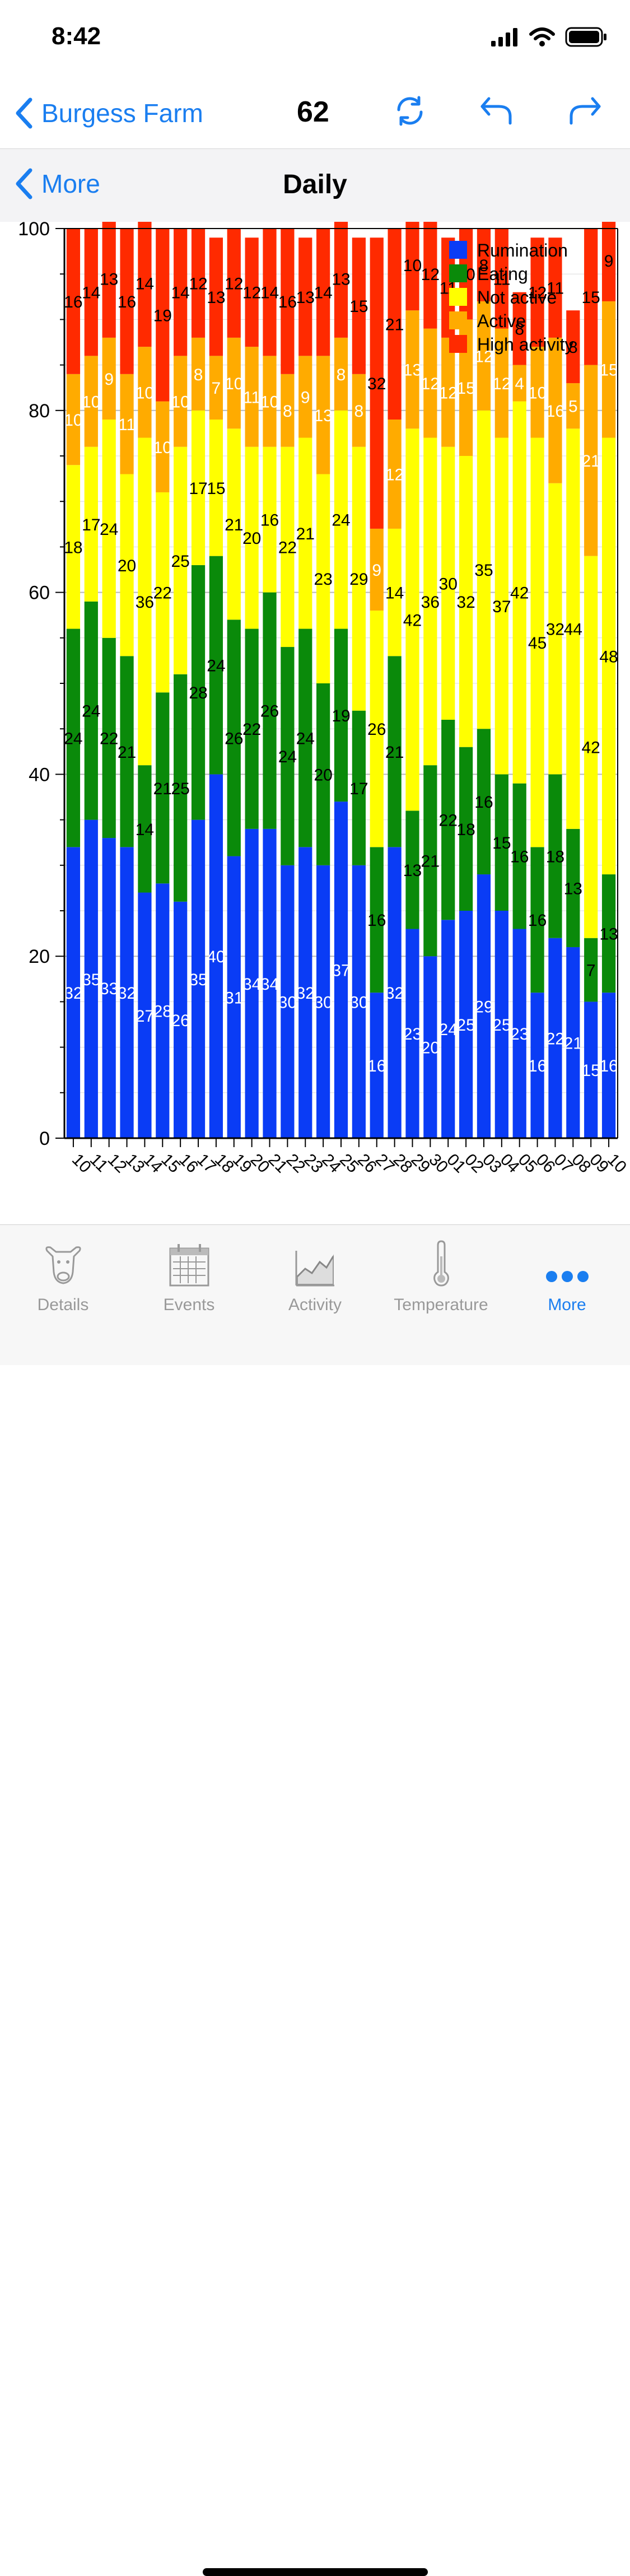 This screenshot has height=2576, width=630. I want to click on animal-number: 62, so click(313, 112).